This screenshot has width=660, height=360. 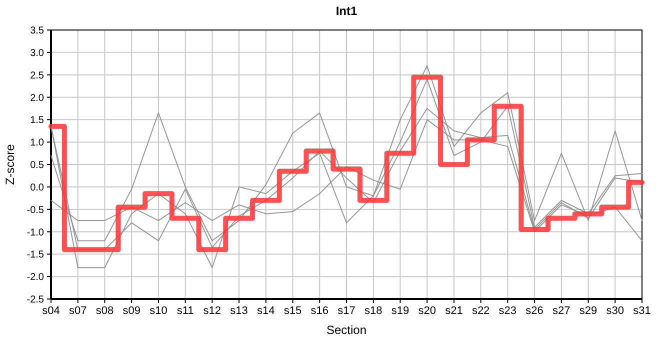 What do you see at coordinates (185, 311) in the screenshot?
I see `x-tick-label: s11` at bounding box center [185, 311].